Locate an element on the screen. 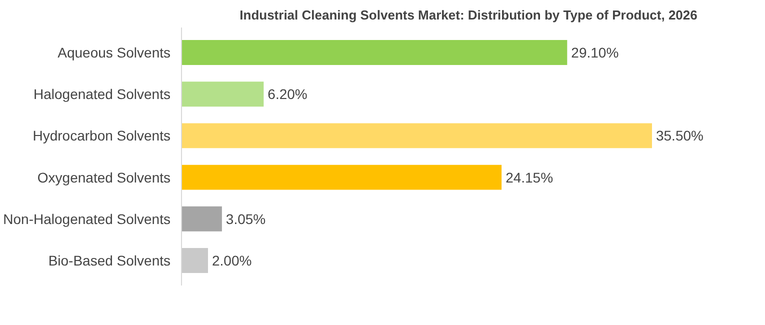 The width and height of the screenshot is (765, 325). y-tick-label: Aqueous Solvents is located at coordinates (114, 52).